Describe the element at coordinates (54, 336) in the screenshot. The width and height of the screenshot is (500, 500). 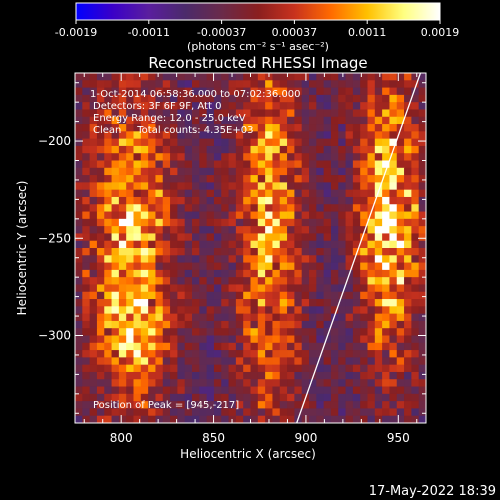
I see `y-tick-label: −300` at that location.